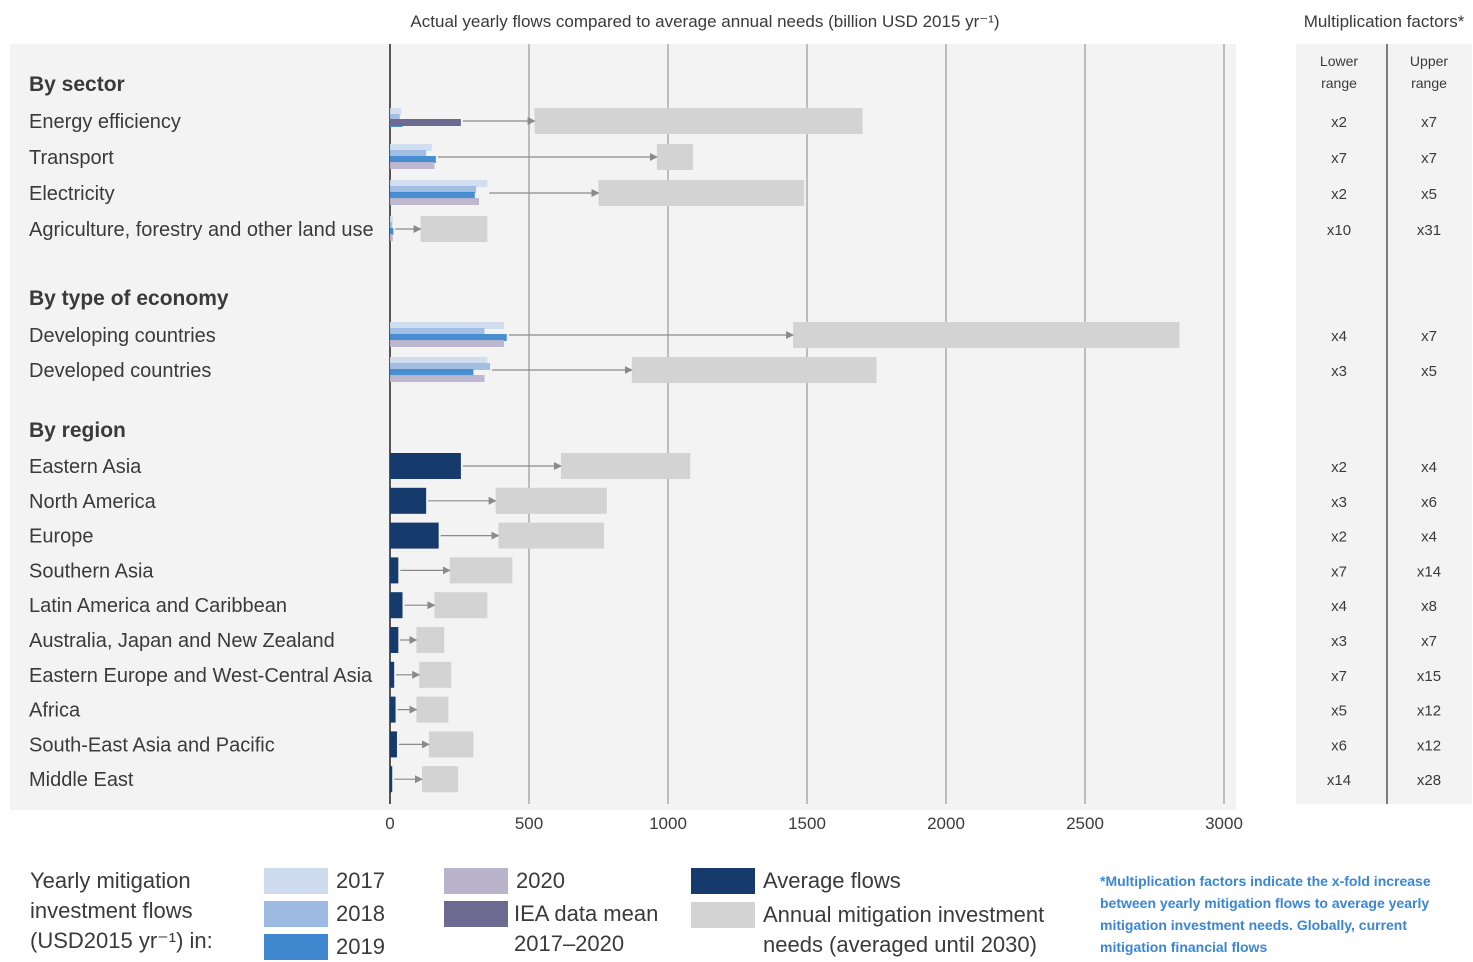  I want to click on x-tick-label-2000: 2000, so click(946, 823).